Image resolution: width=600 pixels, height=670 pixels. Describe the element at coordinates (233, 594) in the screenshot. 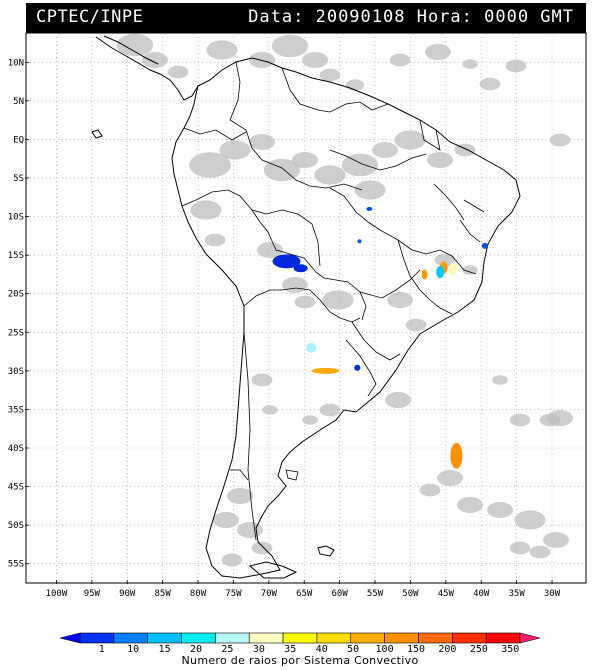

I see `longitude-label: 75W` at that location.